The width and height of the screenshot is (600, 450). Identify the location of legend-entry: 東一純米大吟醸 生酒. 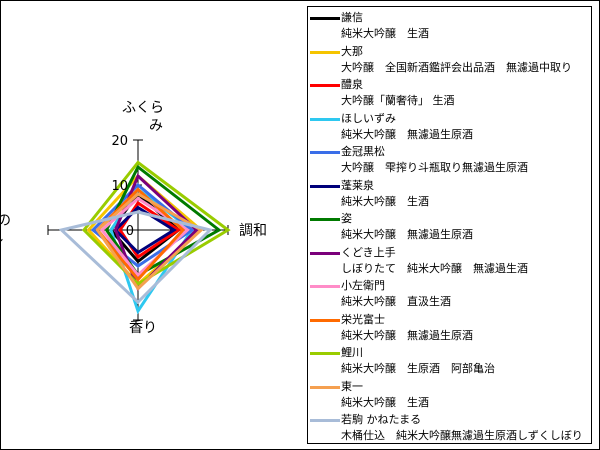
(450, 395).